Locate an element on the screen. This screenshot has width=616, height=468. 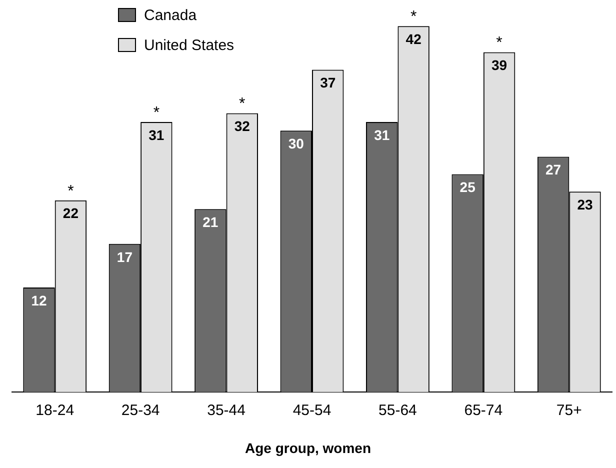
data-label: 37 is located at coordinates (328, 82).